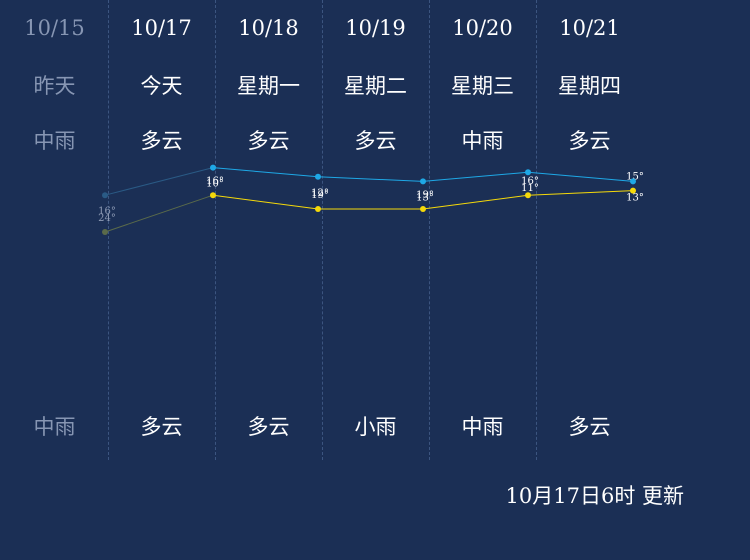  Describe the element at coordinates (375, 427) in the screenshot. I see `weather-night-label: 小雨` at that location.